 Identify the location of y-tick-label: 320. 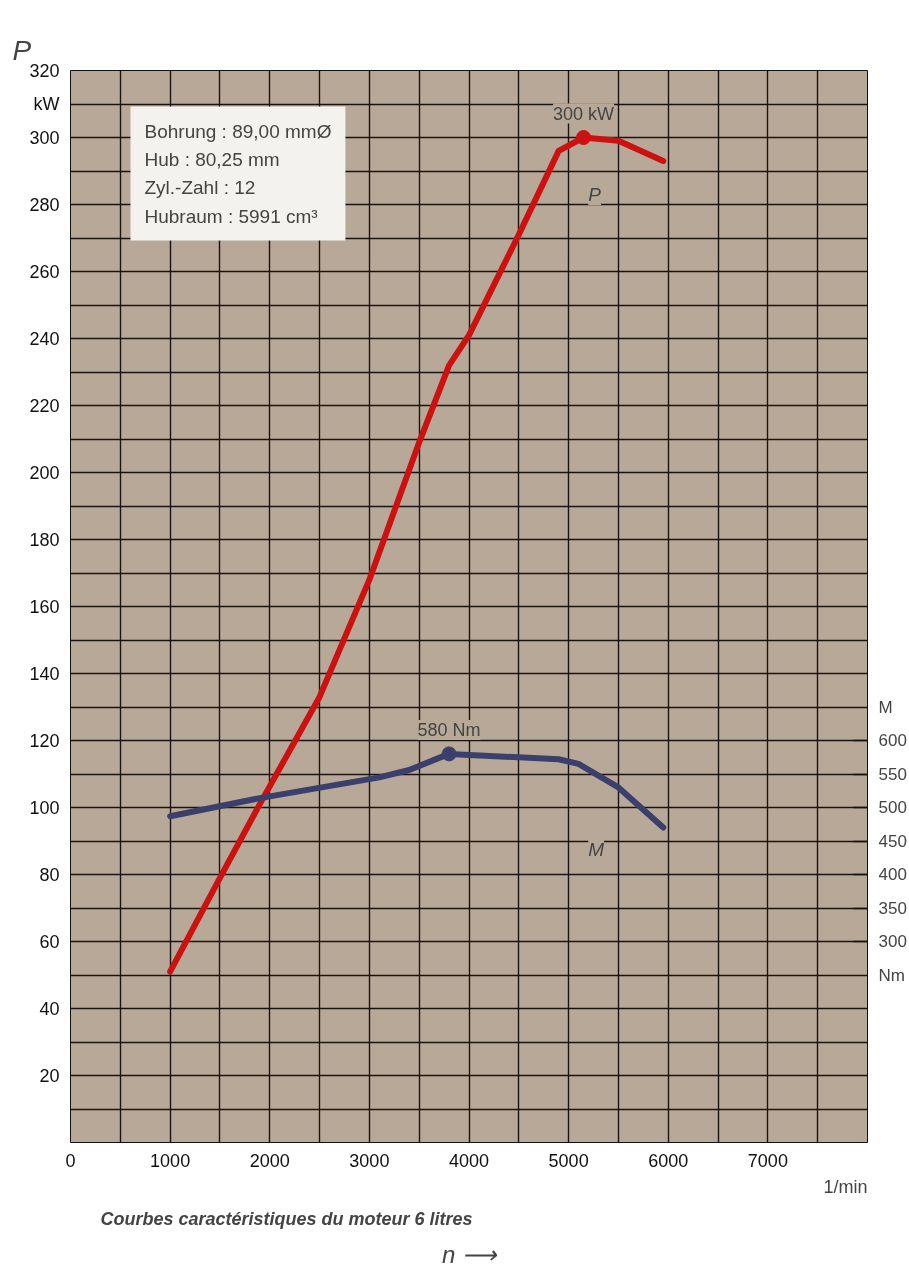
(44, 70).